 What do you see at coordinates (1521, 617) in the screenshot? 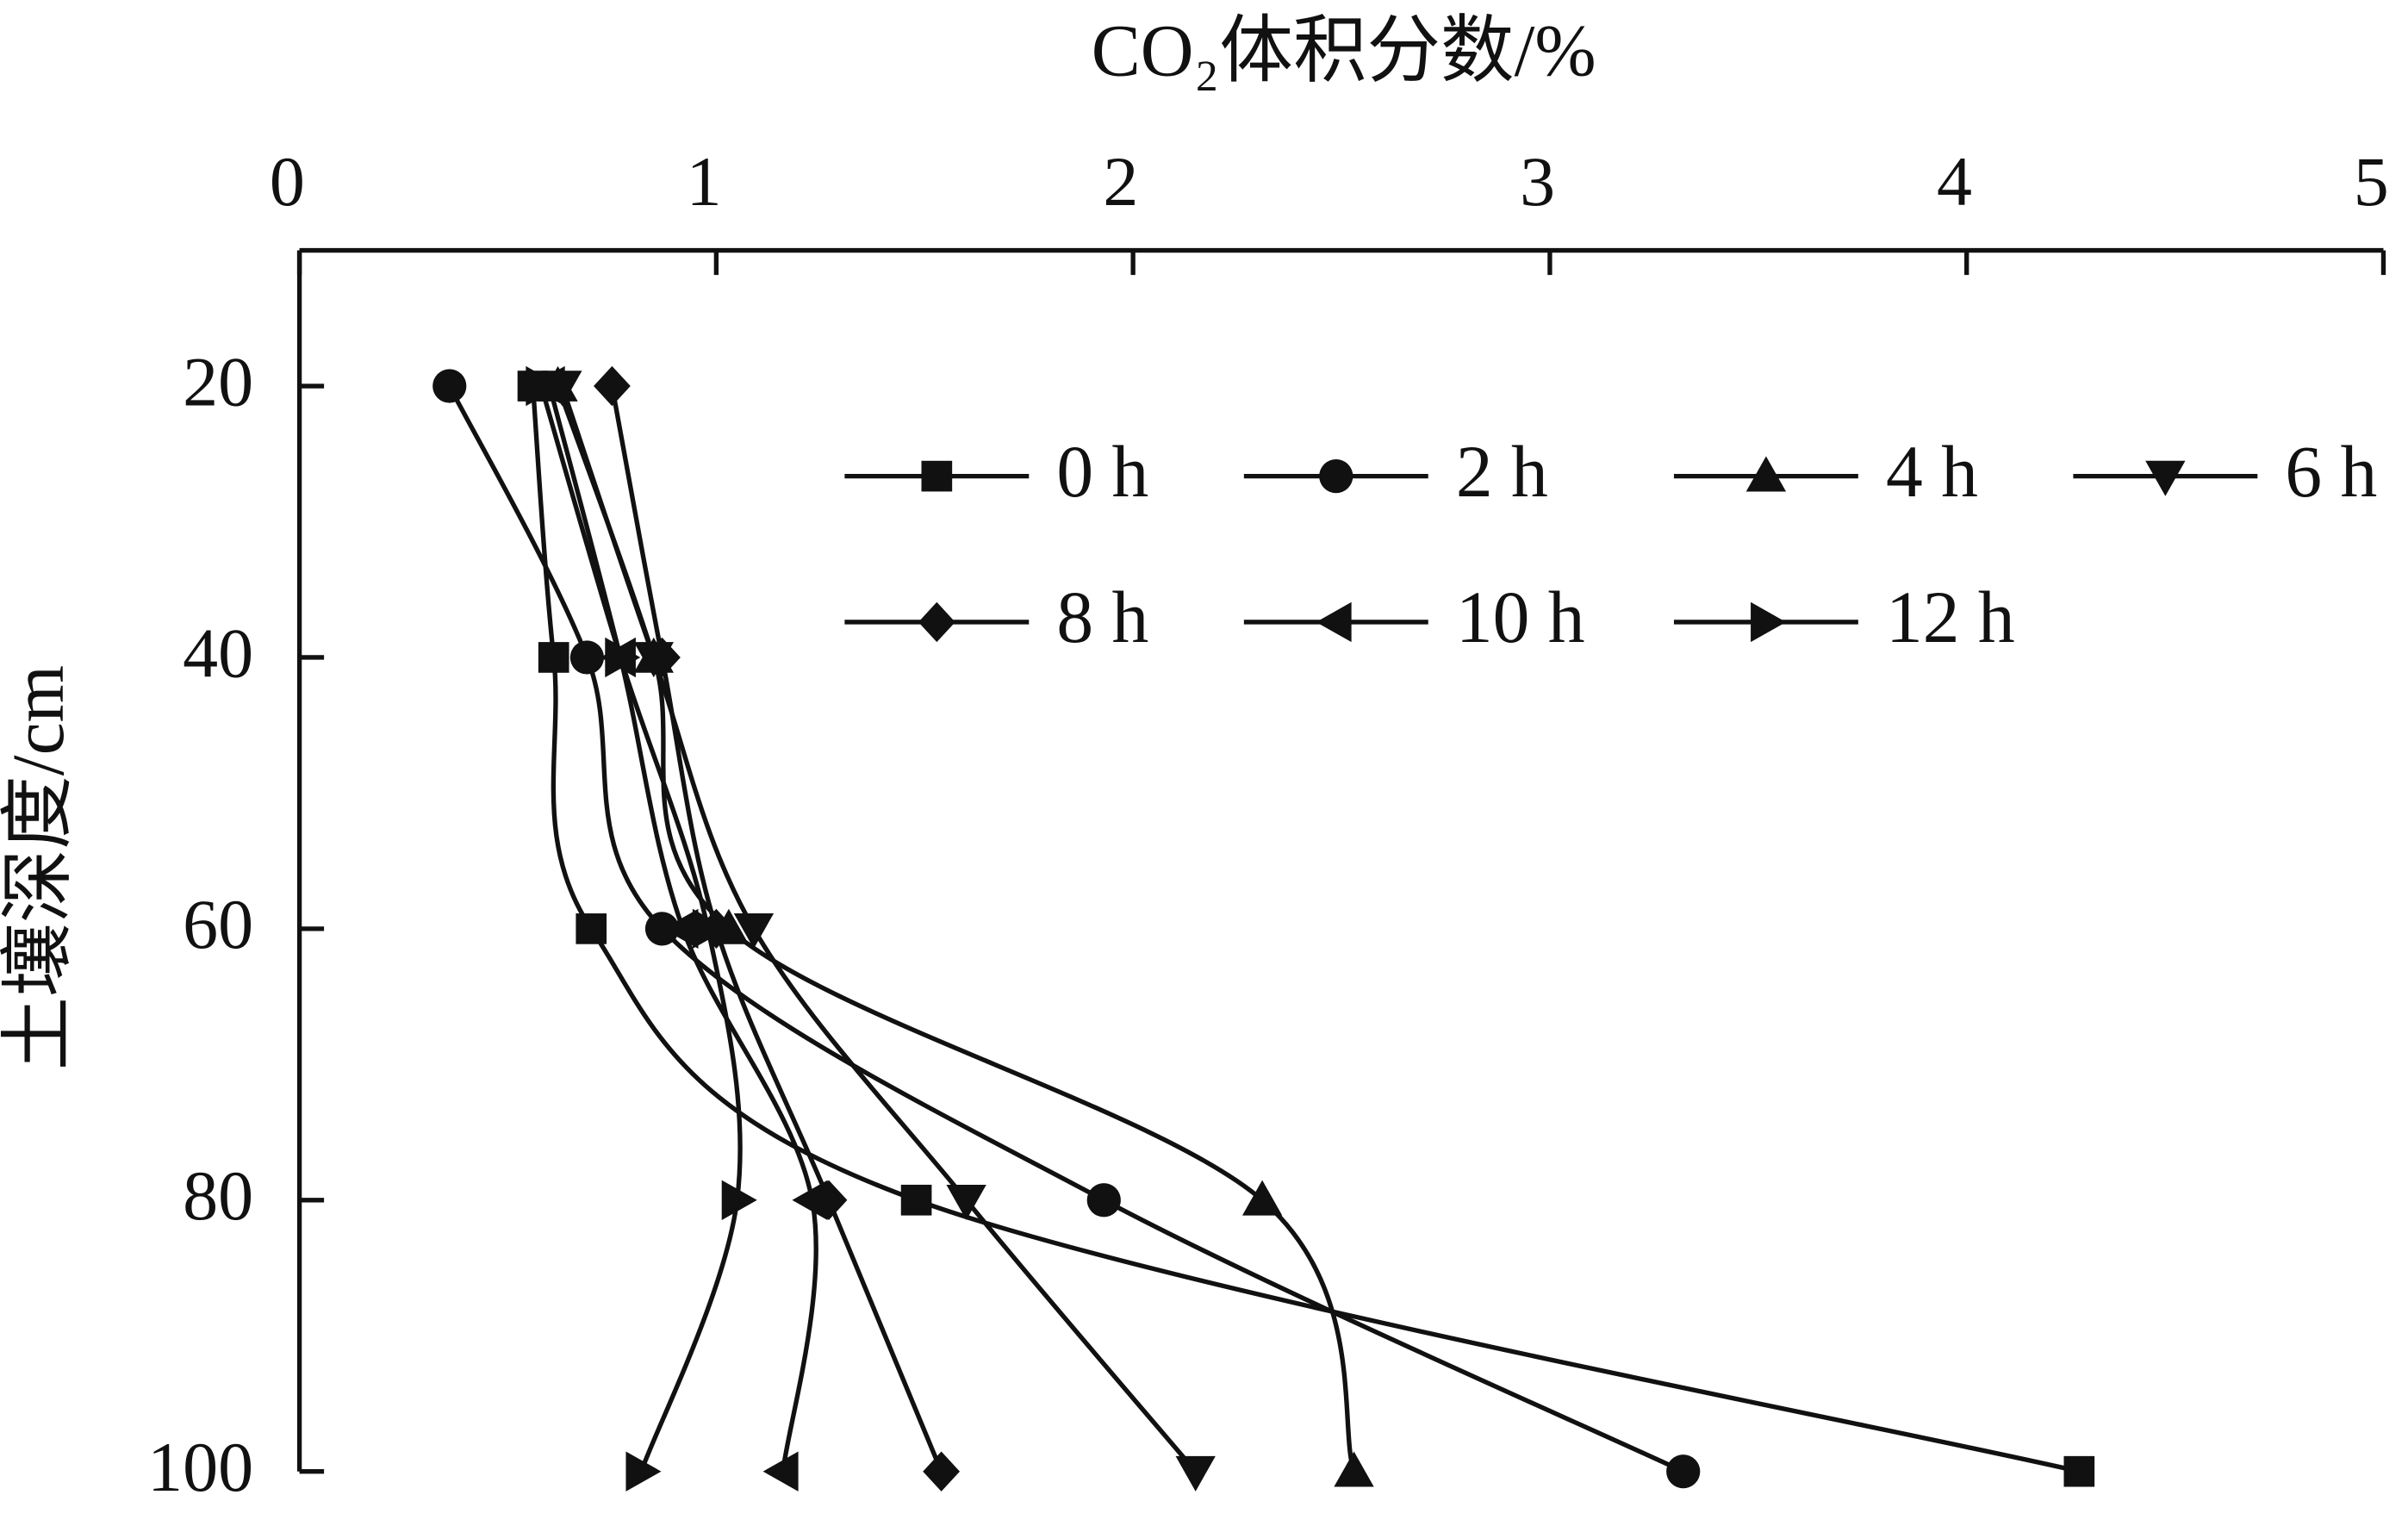
I see `legend-label: 10 h` at bounding box center [1521, 617].